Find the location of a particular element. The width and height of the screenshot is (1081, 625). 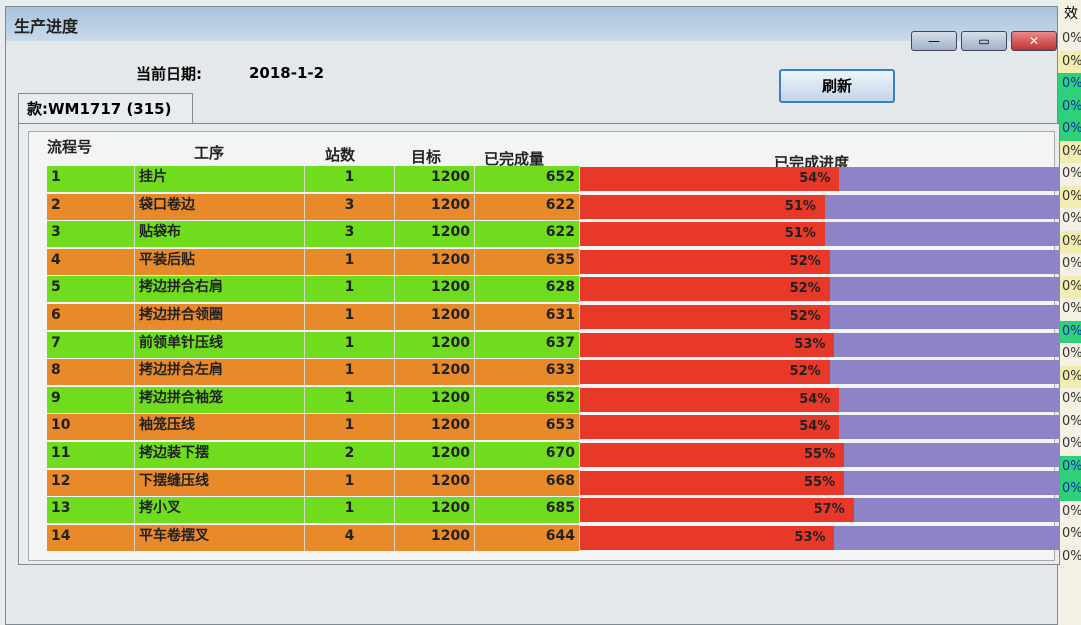

progress-percent: 57% is located at coordinates (829, 510).